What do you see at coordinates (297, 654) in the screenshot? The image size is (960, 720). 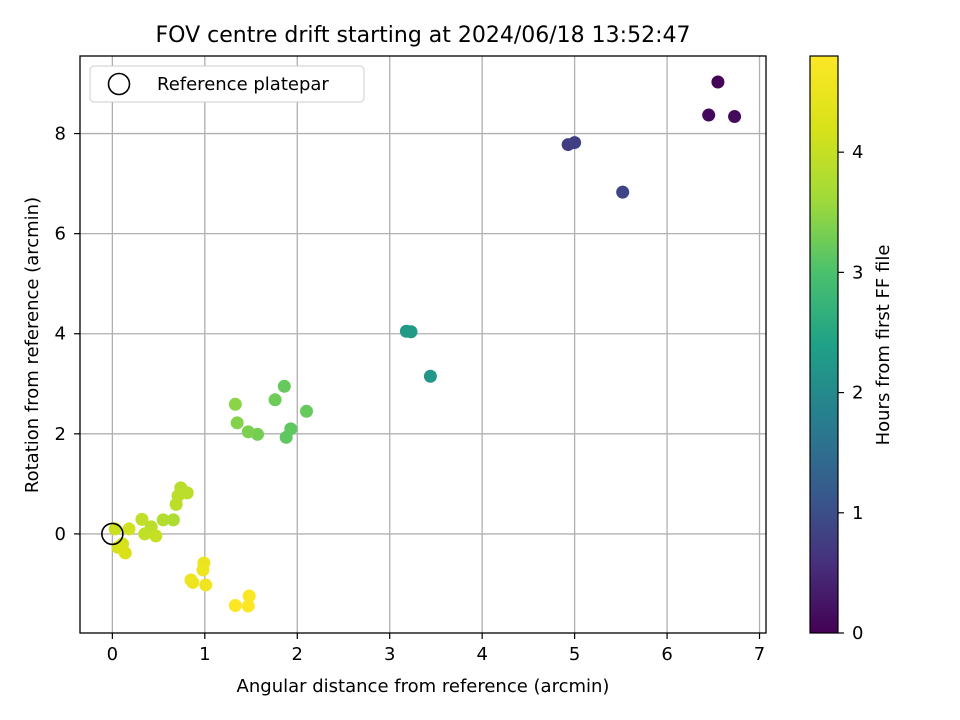 I see `x-tick-label: 2` at bounding box center [297, 654].